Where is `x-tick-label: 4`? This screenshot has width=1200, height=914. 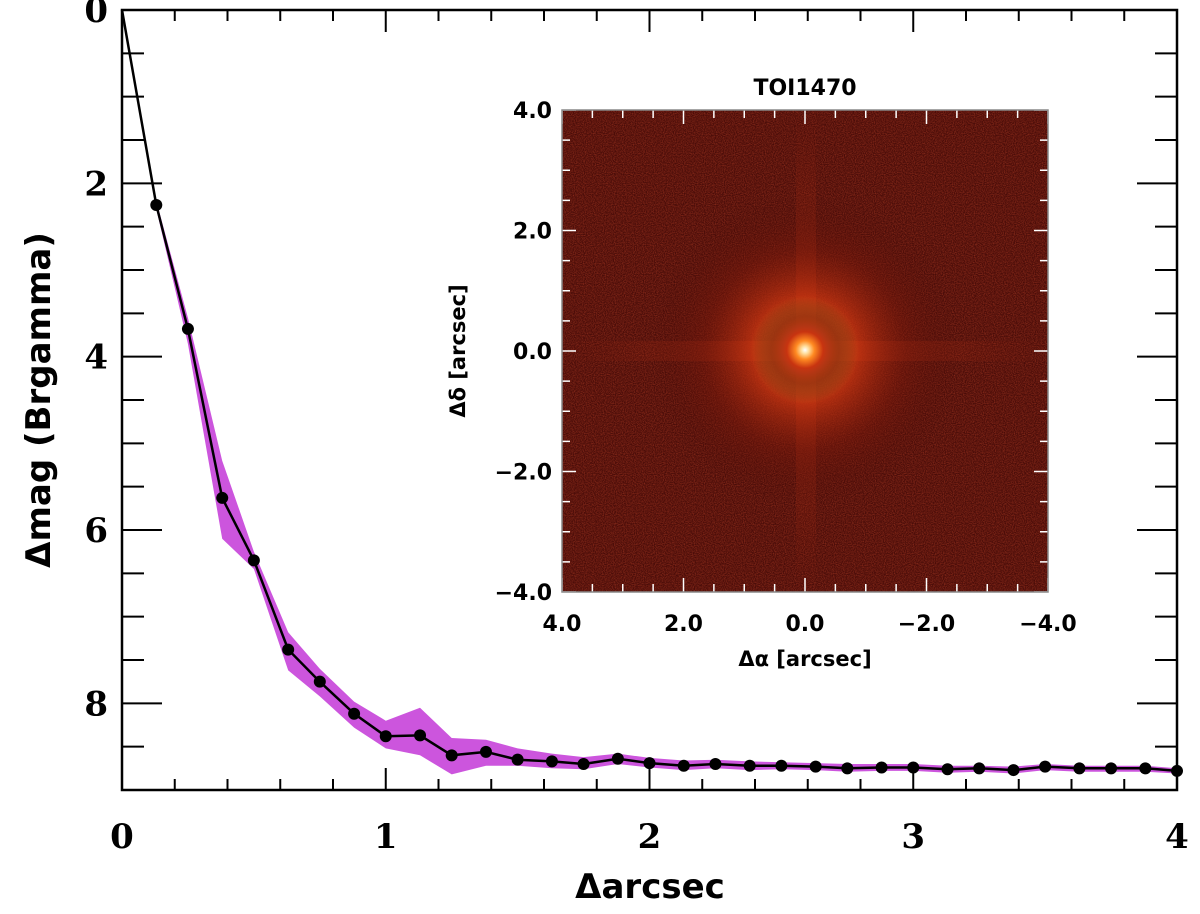 x-tick-label: 4 is located at coordinates (1177, 837).